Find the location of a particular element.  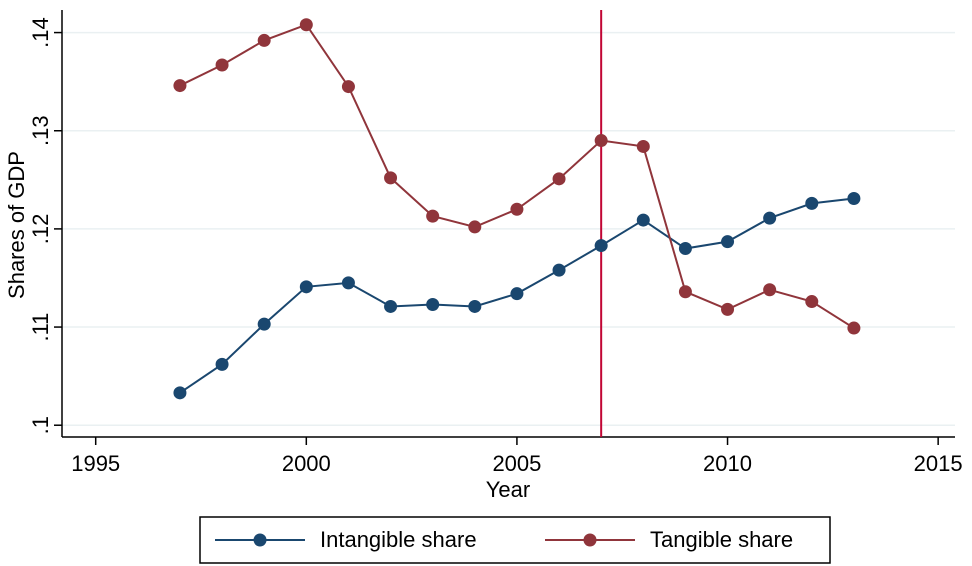

x-tick-label: 2005 is located at coordinates (516, 463).